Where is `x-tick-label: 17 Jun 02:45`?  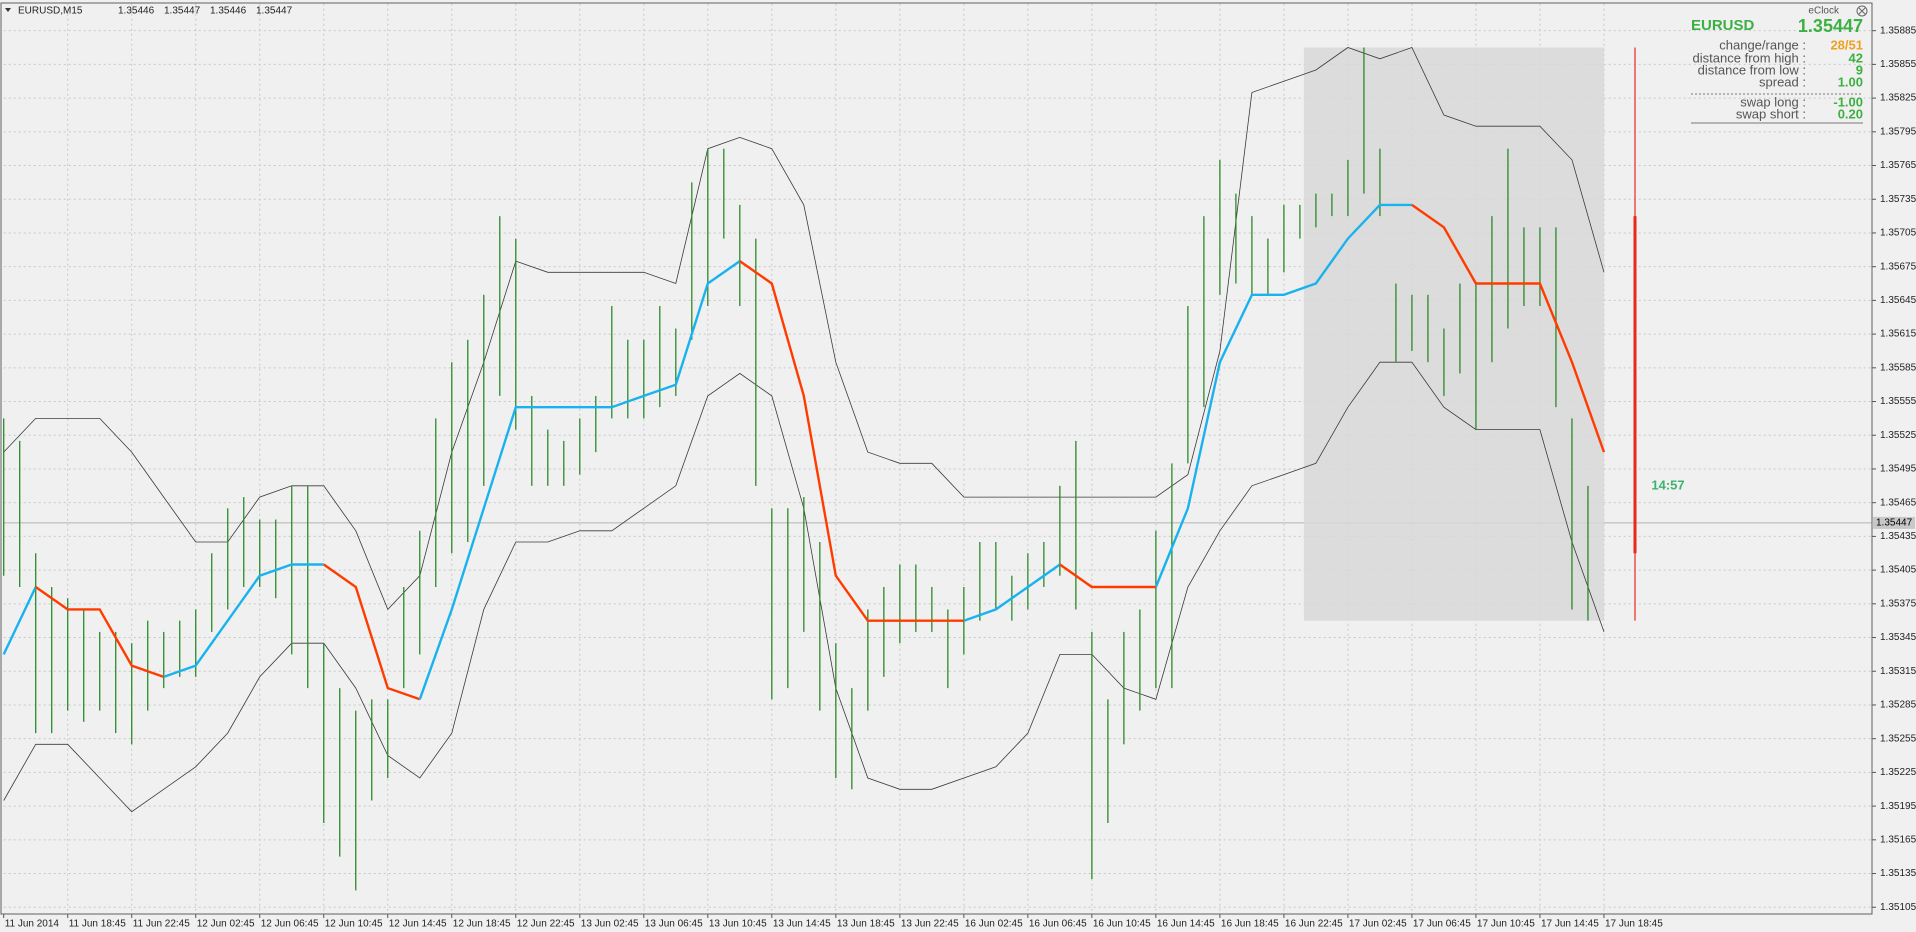
x-tick-label: 17 Jun 02:45 is located at coordinates (1378, 924).